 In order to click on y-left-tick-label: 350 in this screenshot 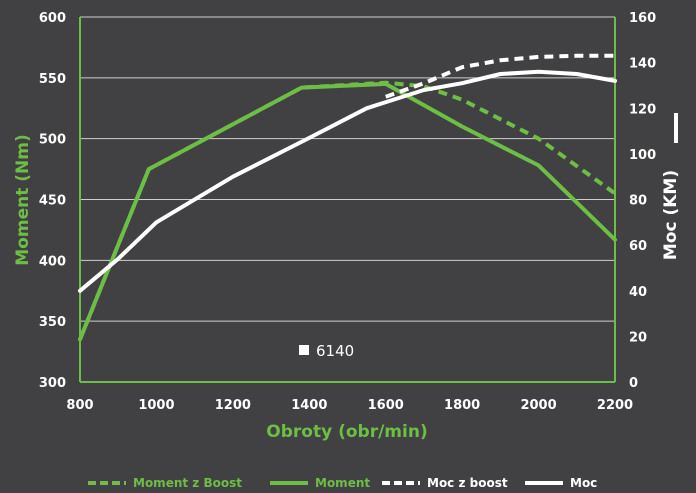, I will do `click(52, 322)`.